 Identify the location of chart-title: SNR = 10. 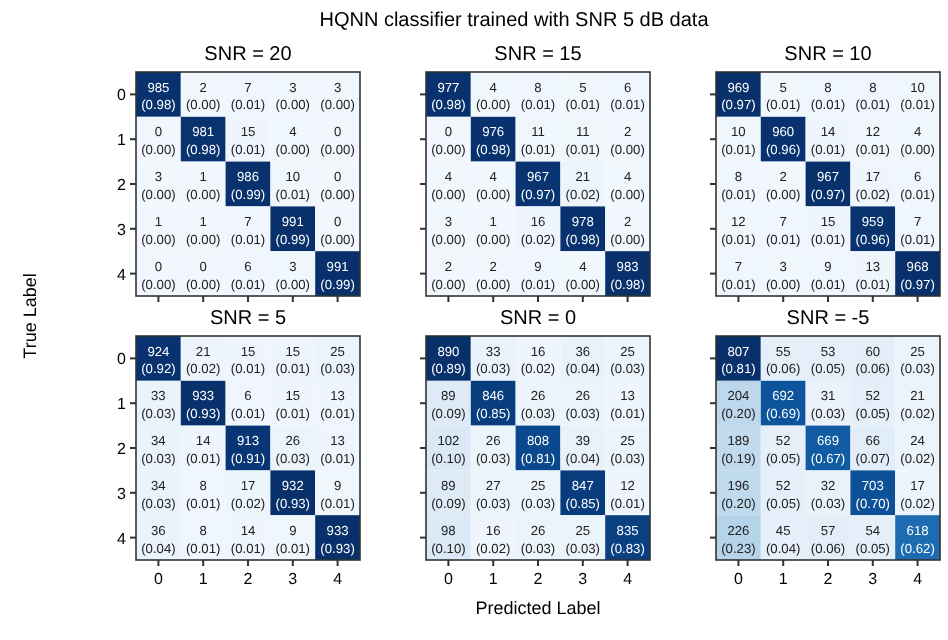
(828, 55).